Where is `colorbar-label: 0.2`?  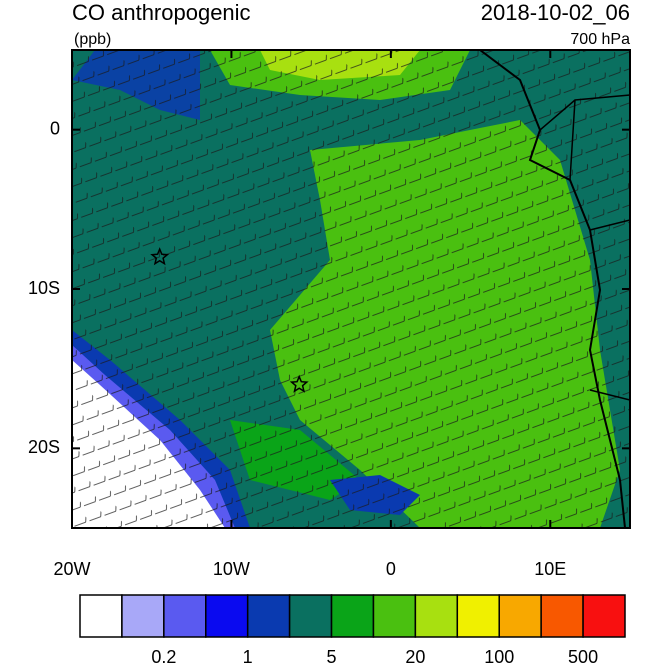 colorbar-label: 0.2 is located at coordinates (163, 657).